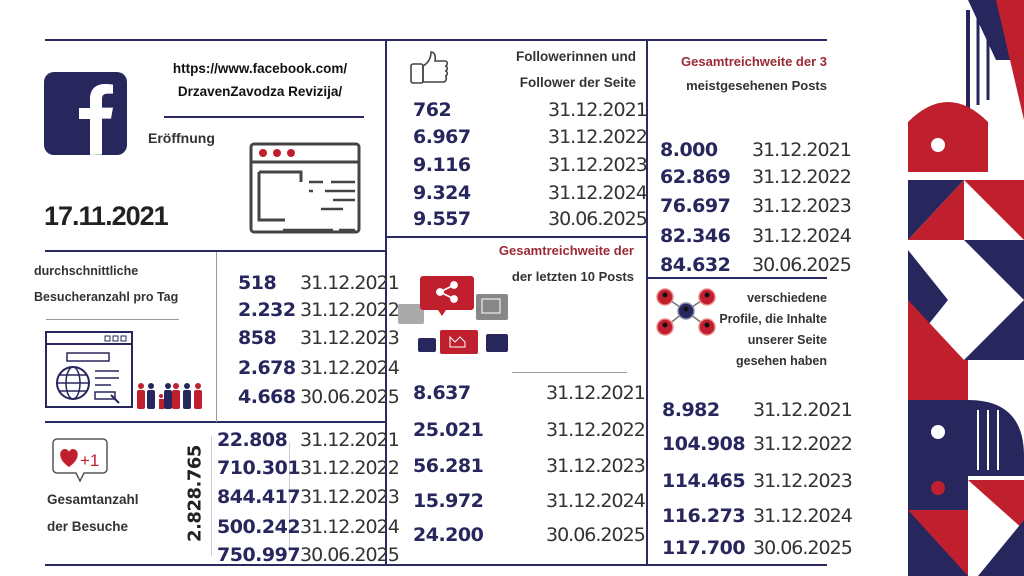 The width and height of the screenshot is (1024, 576). I want to click on opening-date: 17.11.2021, so click(106, 216).